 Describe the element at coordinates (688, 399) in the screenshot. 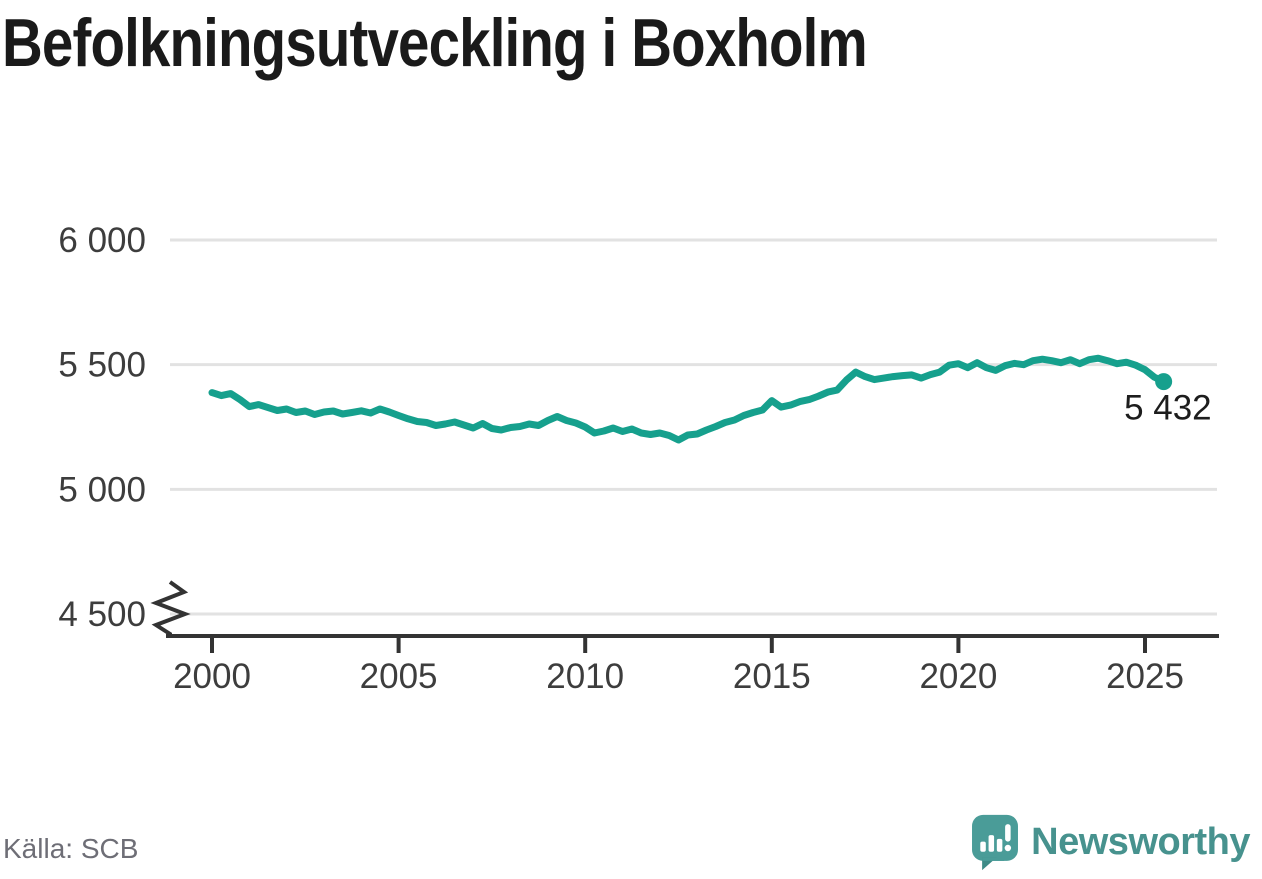

I see `population-line` at that location.